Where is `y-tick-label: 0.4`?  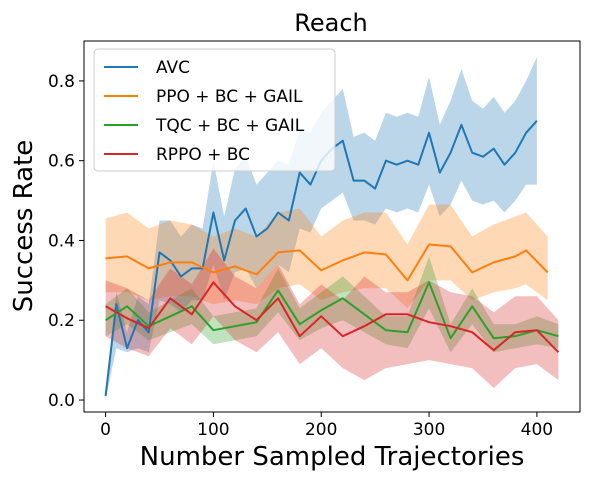
y-tick-label: 0.4 is located at coordinates (61, 241).